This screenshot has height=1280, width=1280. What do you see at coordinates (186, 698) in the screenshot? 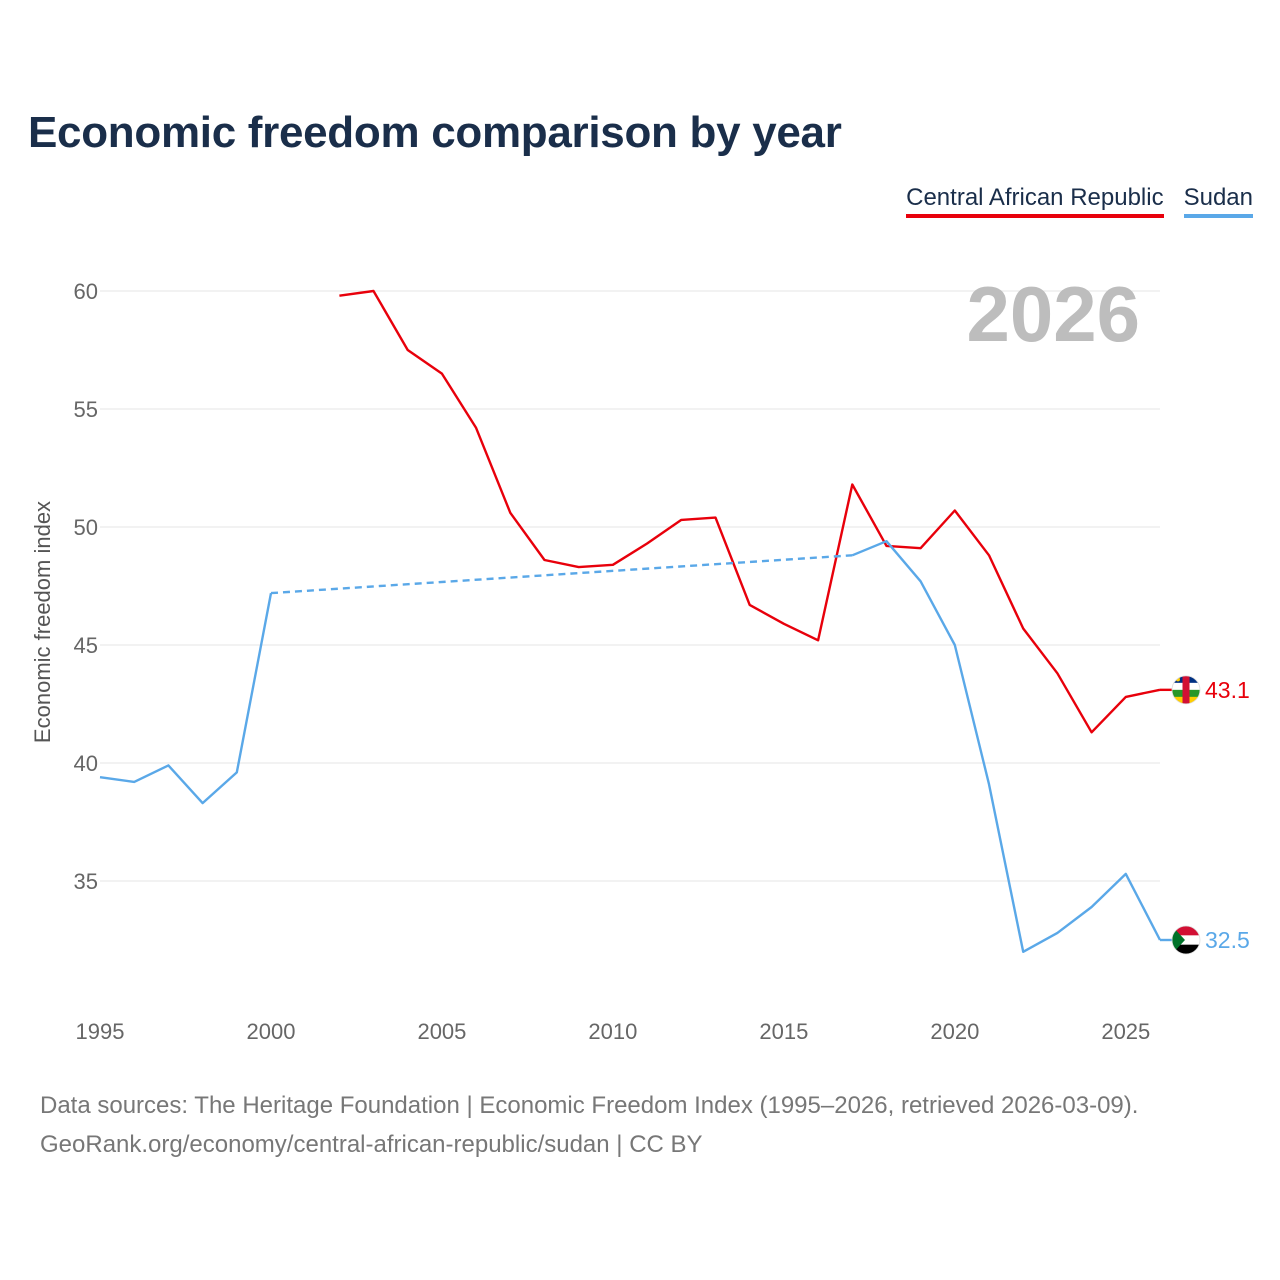
I see `sudan-line-a` at bounding box center [186, 698].